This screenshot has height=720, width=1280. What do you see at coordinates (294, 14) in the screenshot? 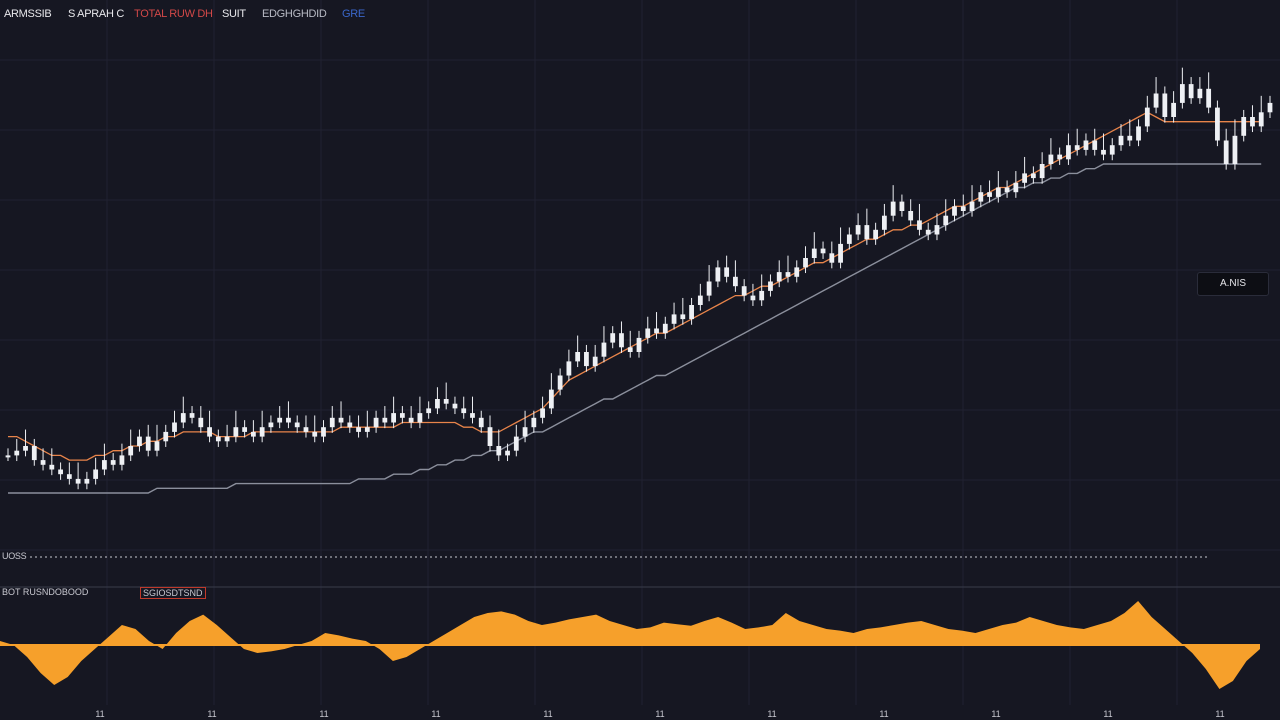
I see `stats-grey: EDGHGHDID` at bounding box center [294, 14].